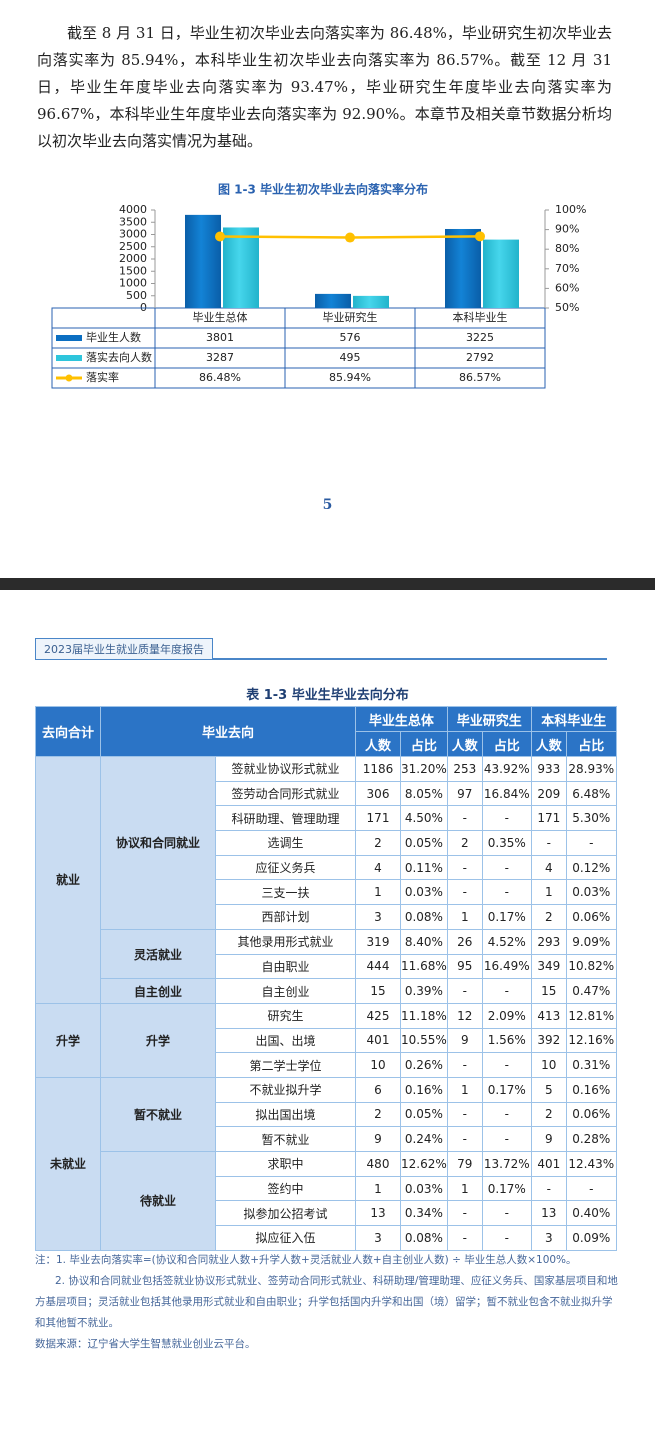 Image resolution: width=655 pixels, height=1436 pixels. What do you see at coordinates (326, 744) in the screenshot?
I see `header-row: 人数 占比 人数 占比 人数 占比` at bounding box center [326, 744].